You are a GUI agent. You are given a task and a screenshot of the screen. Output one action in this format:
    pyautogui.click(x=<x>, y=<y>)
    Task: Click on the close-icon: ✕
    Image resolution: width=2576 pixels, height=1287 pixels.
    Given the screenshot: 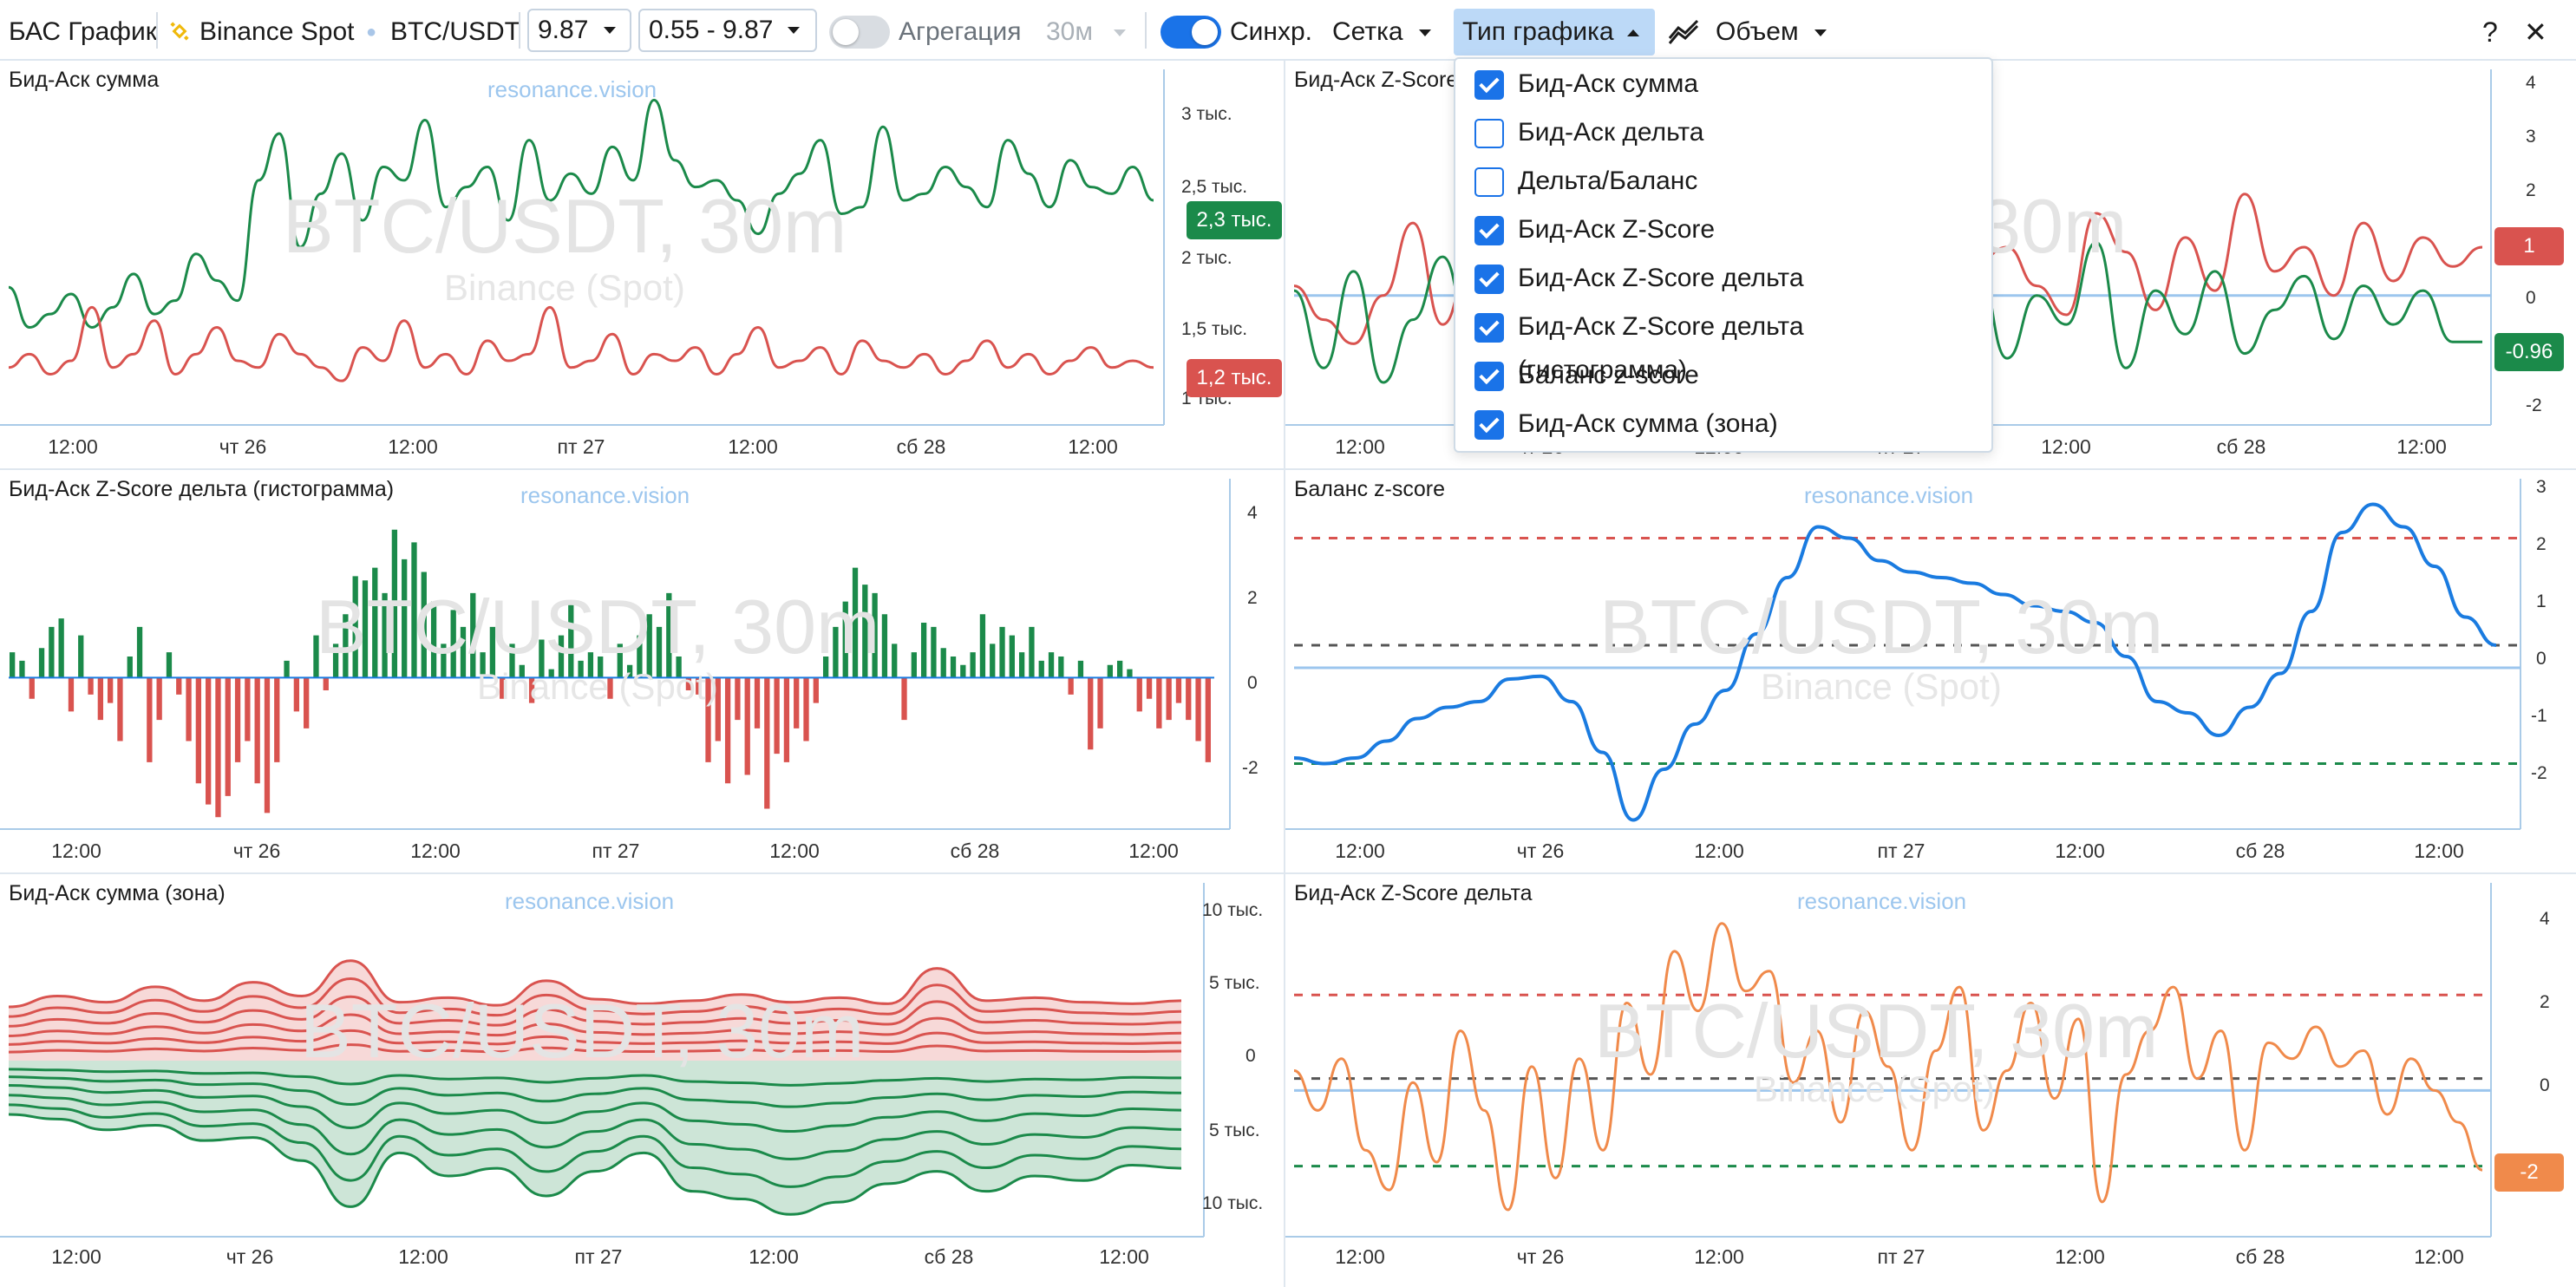 What is the action you would take?
    pyautogui.click(x=2535, y=32)
    